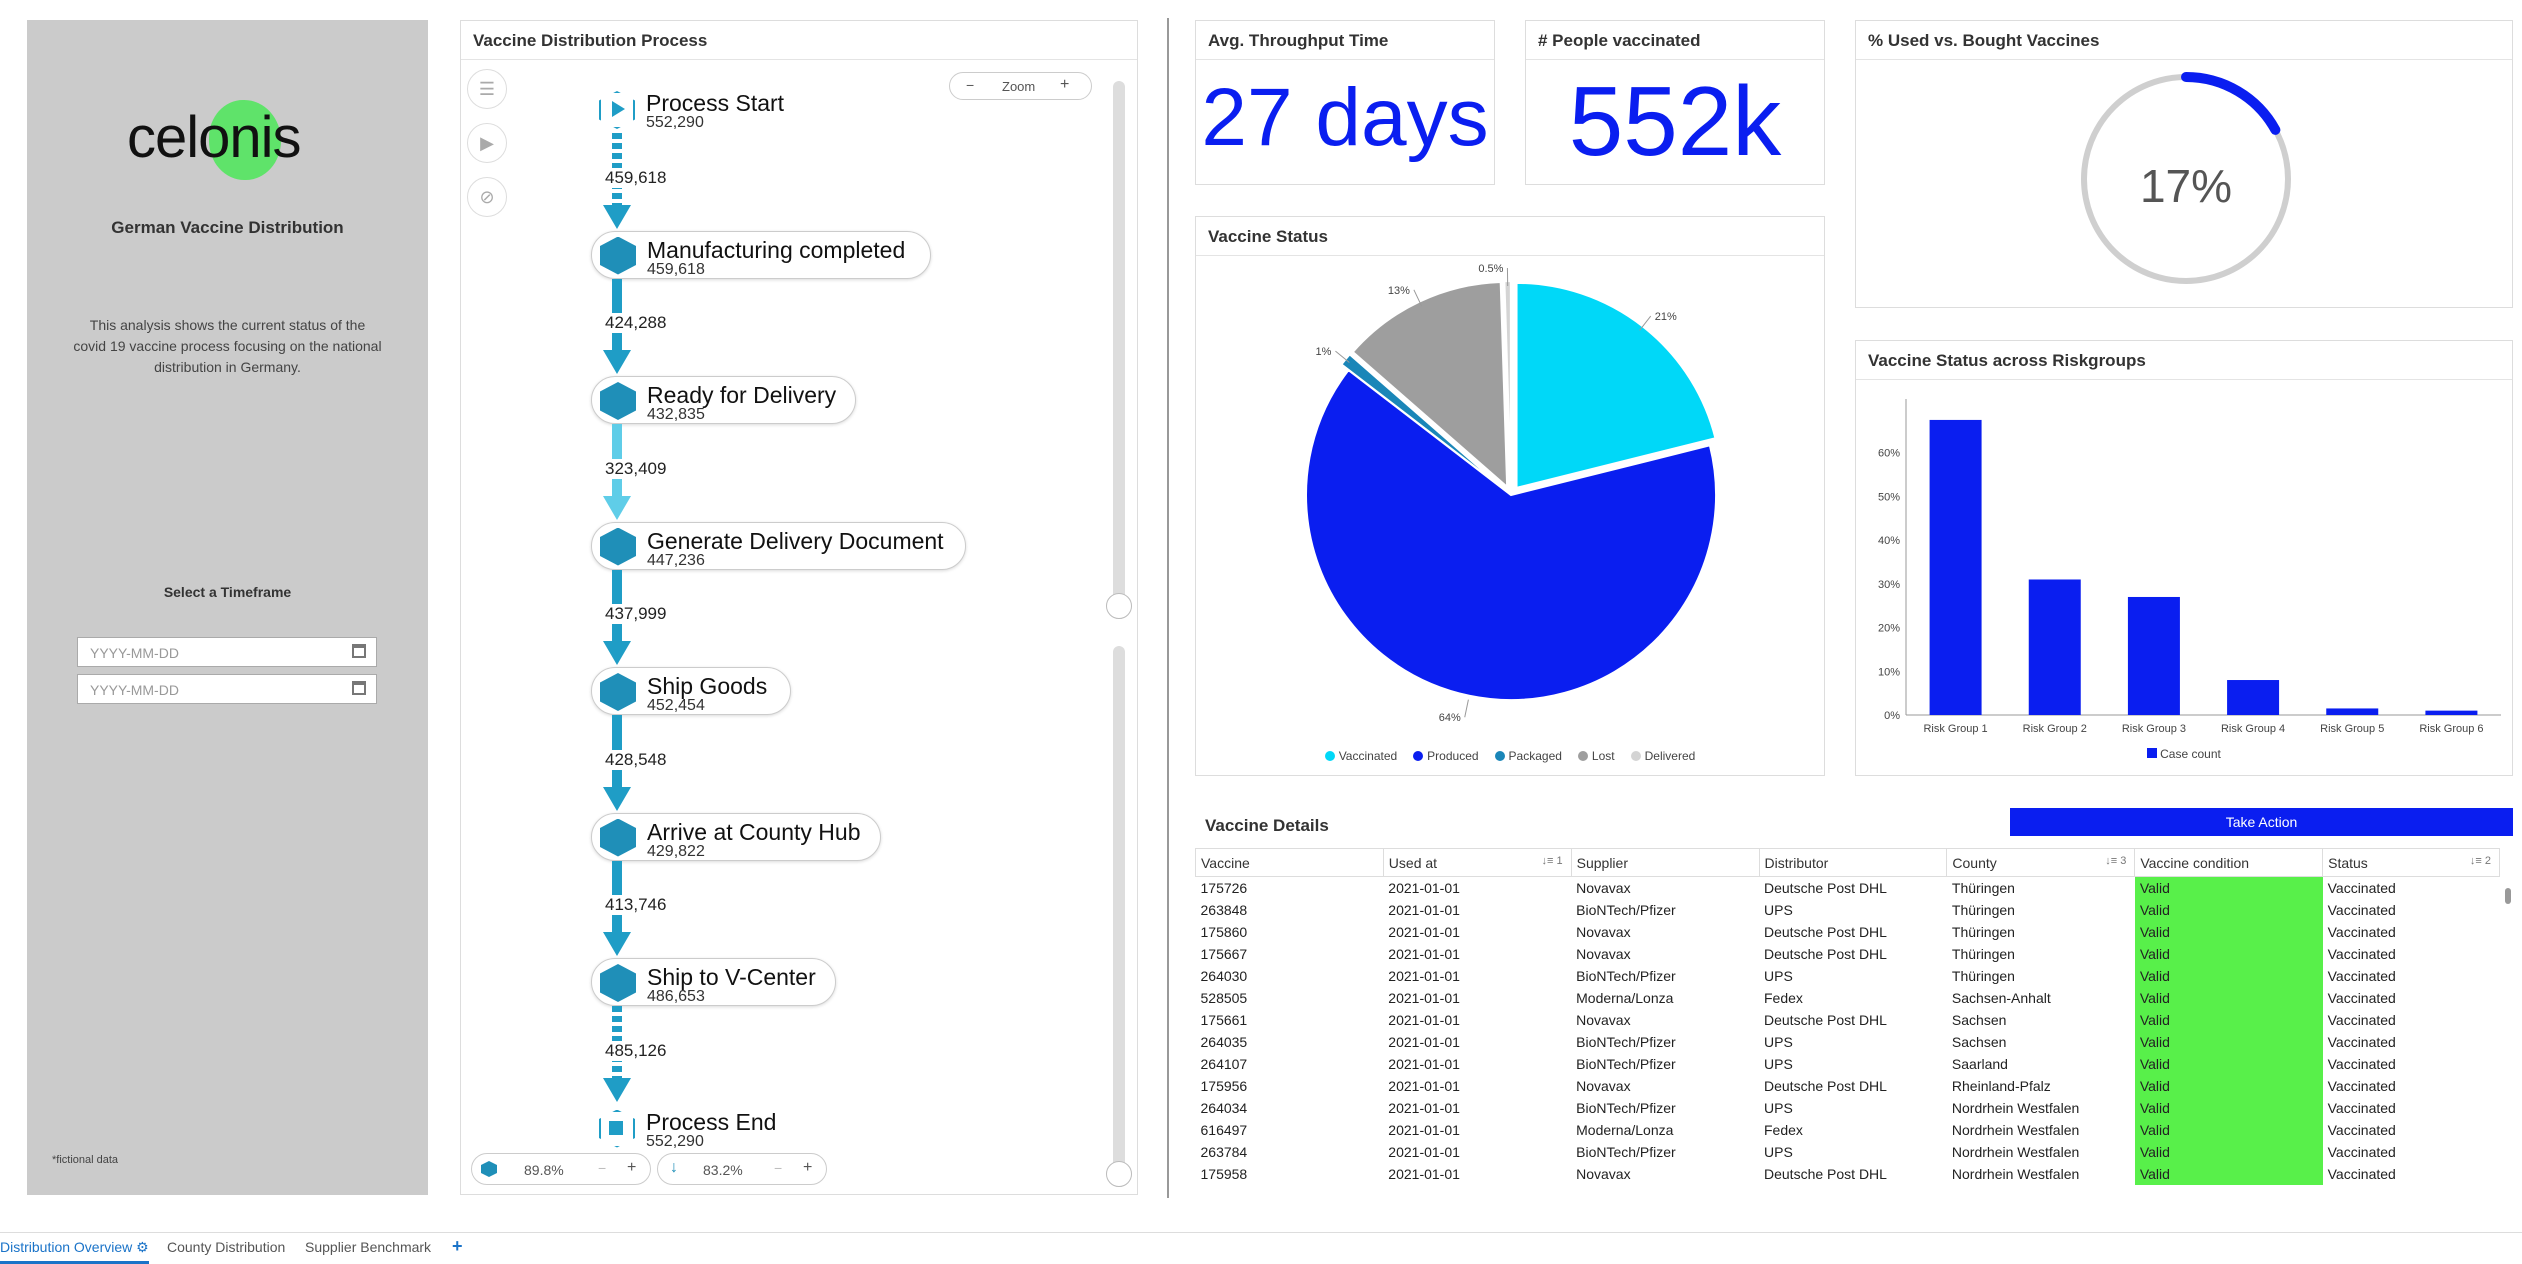  What do you see at coordinates (1290, 1020) in the screenshot?
I see `table-cell: 175661` at bounding box center [1290, 1020].